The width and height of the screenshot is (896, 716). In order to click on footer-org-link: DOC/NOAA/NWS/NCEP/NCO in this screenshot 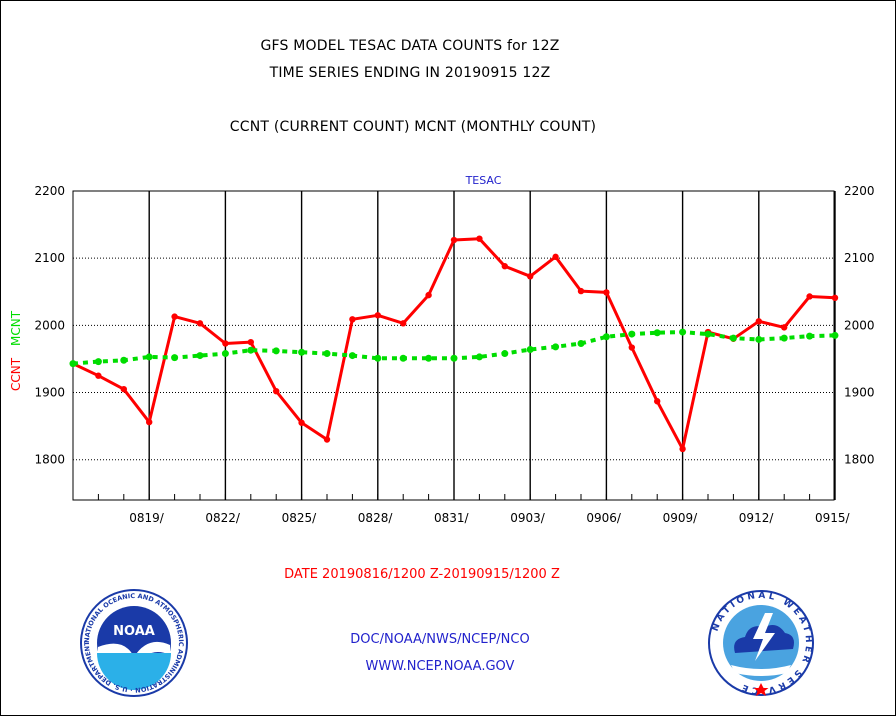, I will do `click(440, 639)`.